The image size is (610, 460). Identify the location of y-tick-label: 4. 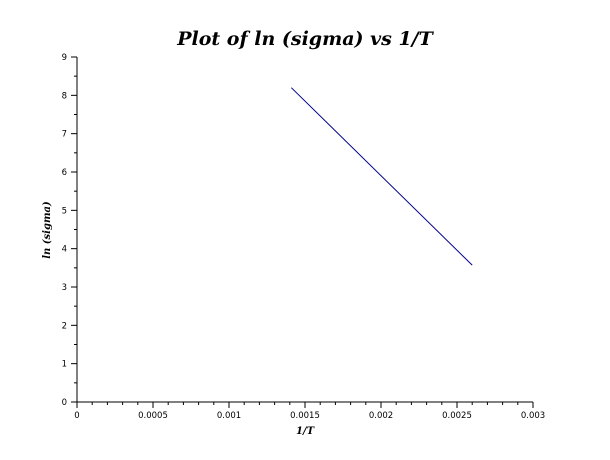
(64, 250).